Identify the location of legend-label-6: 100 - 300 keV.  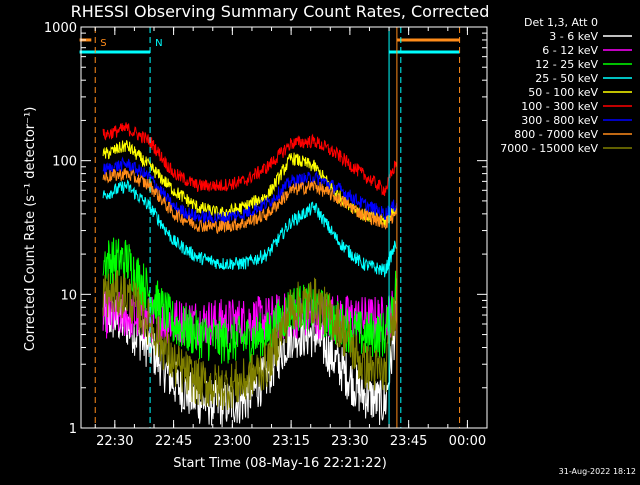
(559, 106).